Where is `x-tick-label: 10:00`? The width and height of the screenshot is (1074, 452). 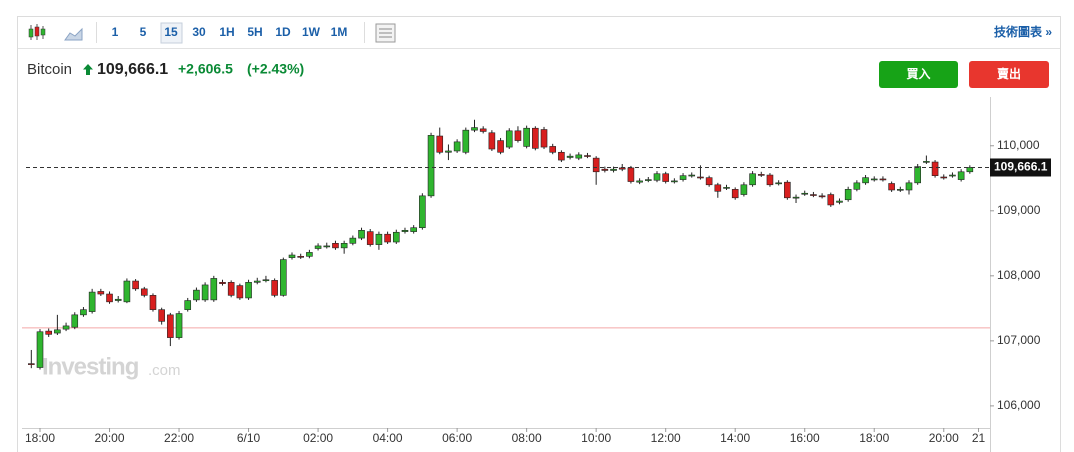
x-tick-label: 10:00 is located at coordinates (596, 438).